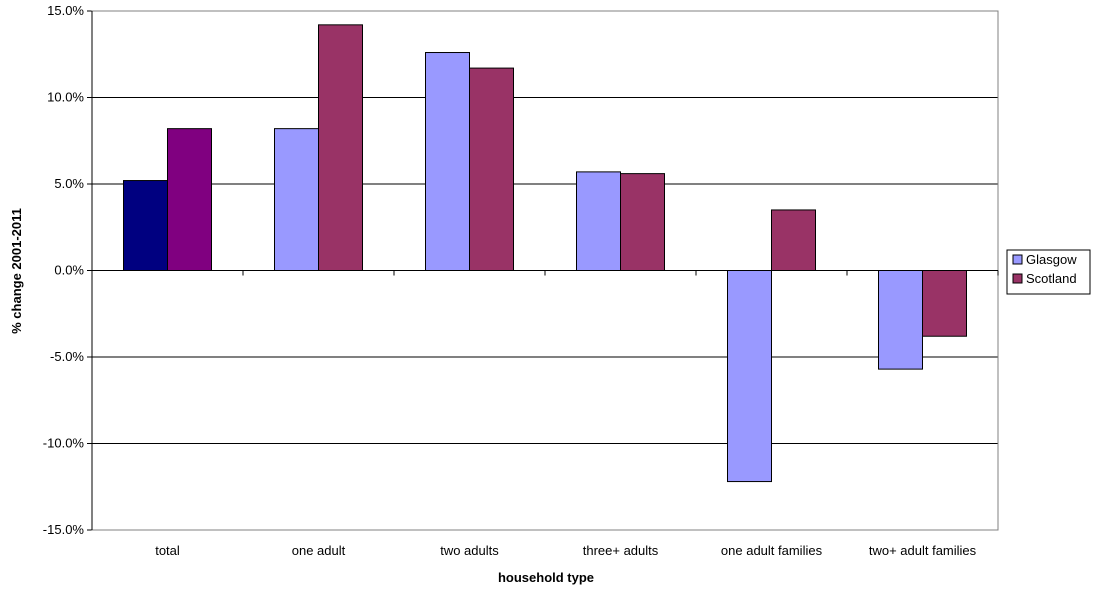 This screenshot has height=596, width=1097. I want to click on y-tick-label: 10.0%, so click(65, 97).